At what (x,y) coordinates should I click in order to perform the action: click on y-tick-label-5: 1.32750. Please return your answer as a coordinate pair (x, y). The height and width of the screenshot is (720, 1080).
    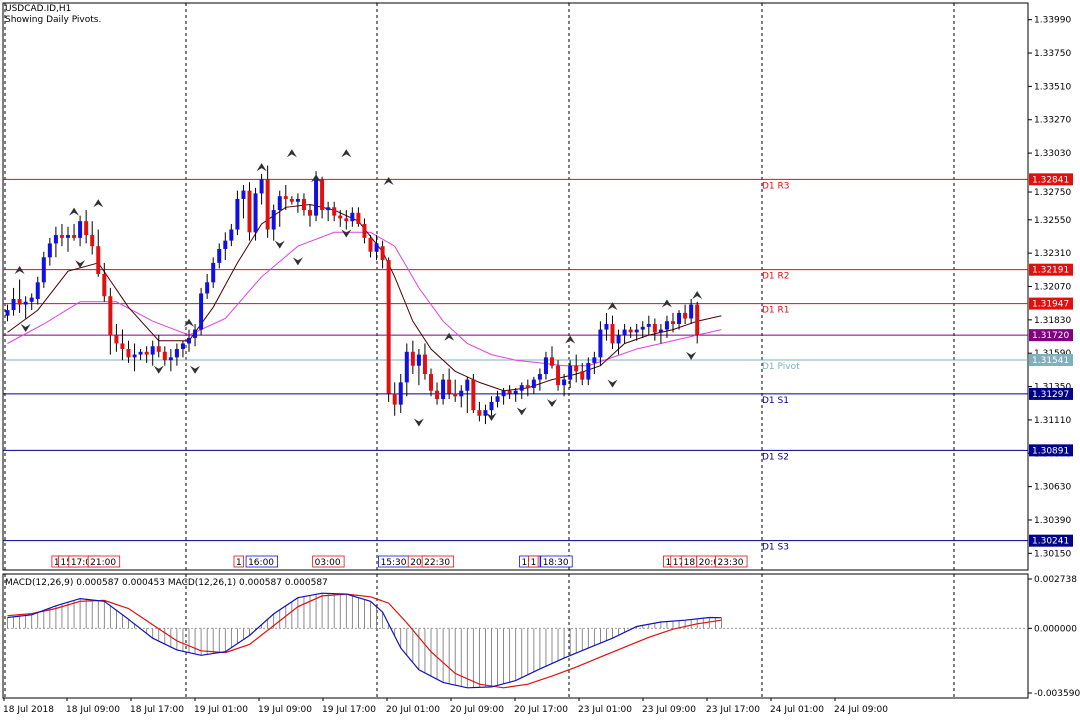
    Looking at the image, I should click on (1052, 193).